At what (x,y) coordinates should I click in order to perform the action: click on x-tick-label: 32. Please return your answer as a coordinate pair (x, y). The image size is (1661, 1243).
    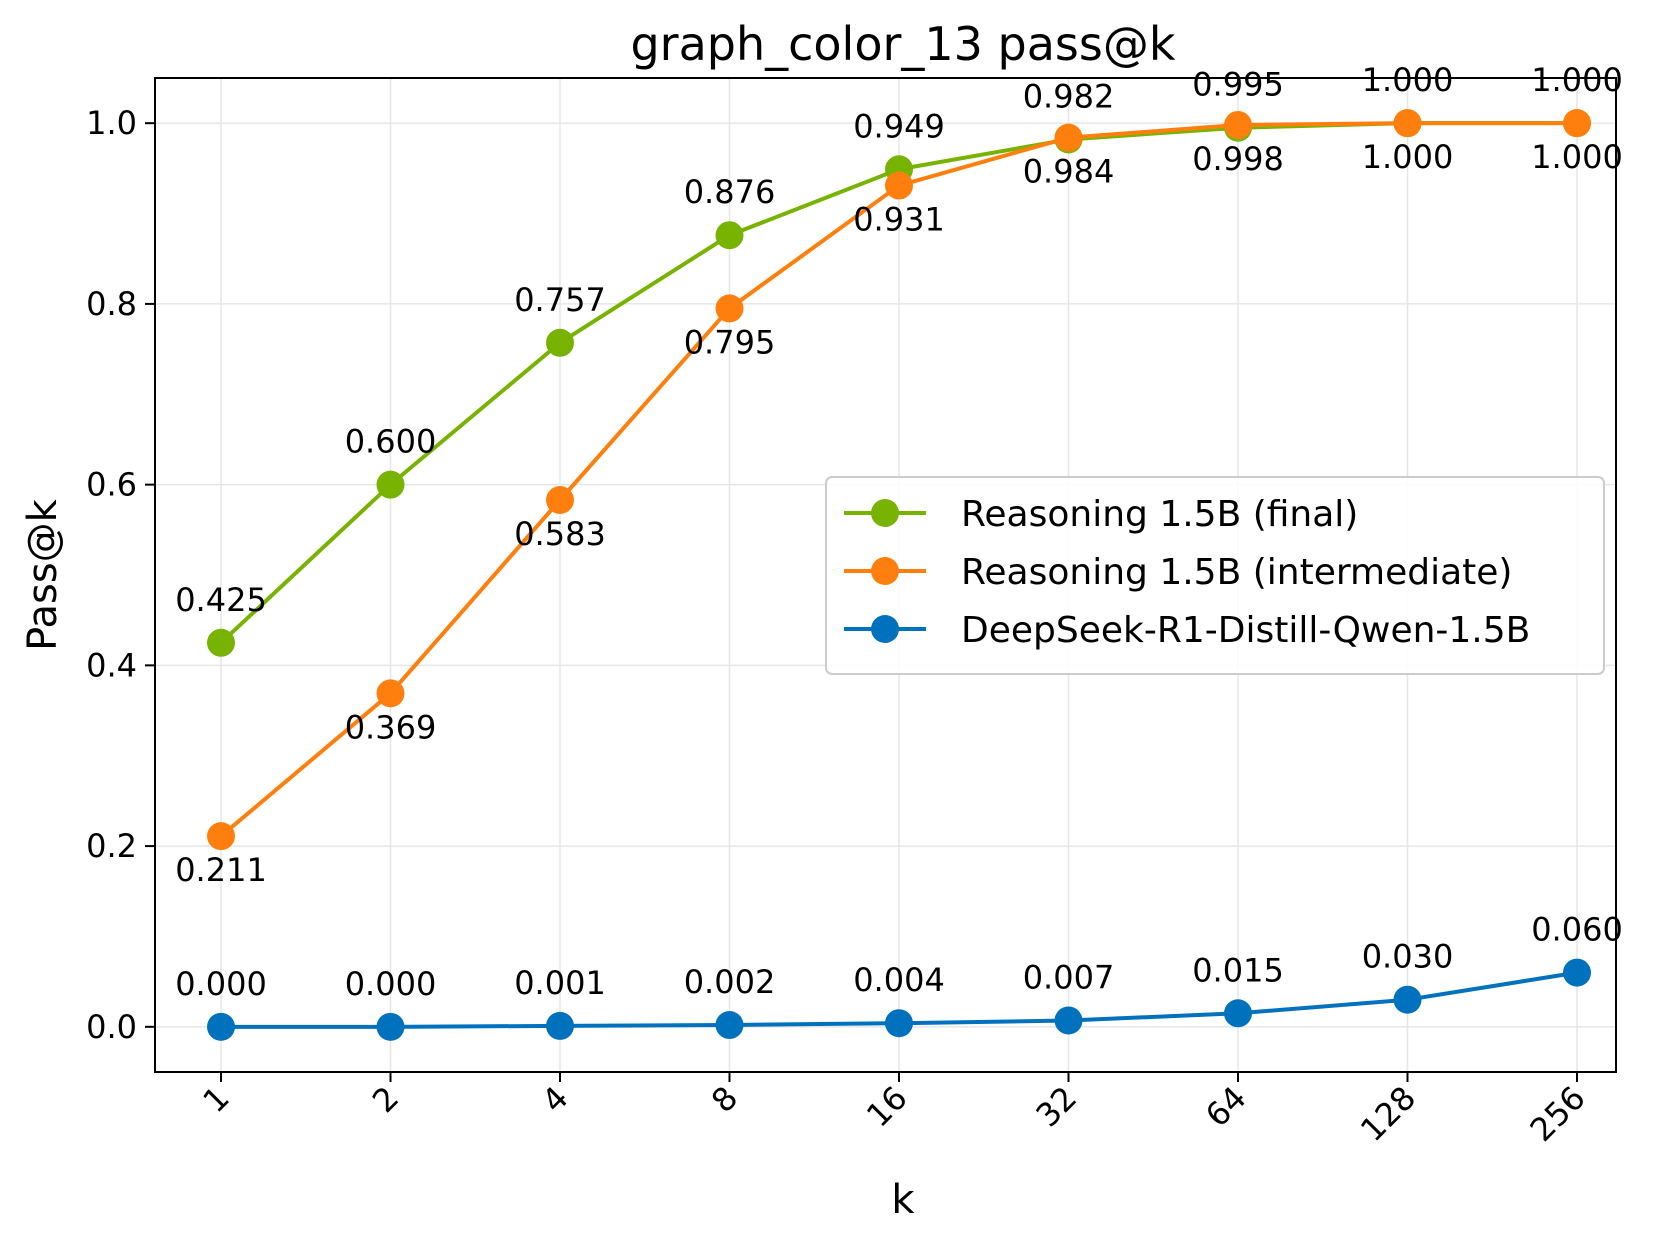
    Looking at the image, I should click on (1056, 1107).